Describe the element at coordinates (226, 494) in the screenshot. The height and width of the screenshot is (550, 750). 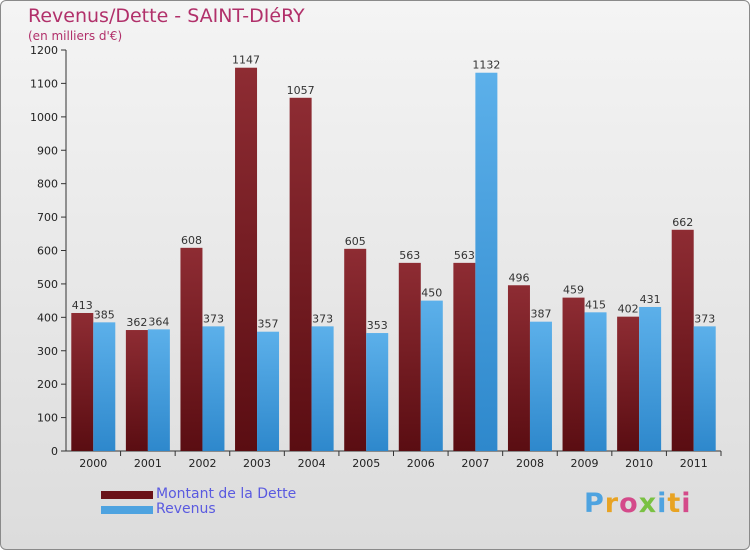
I see `legend-label-dette: Montant de la Dette` at that location.